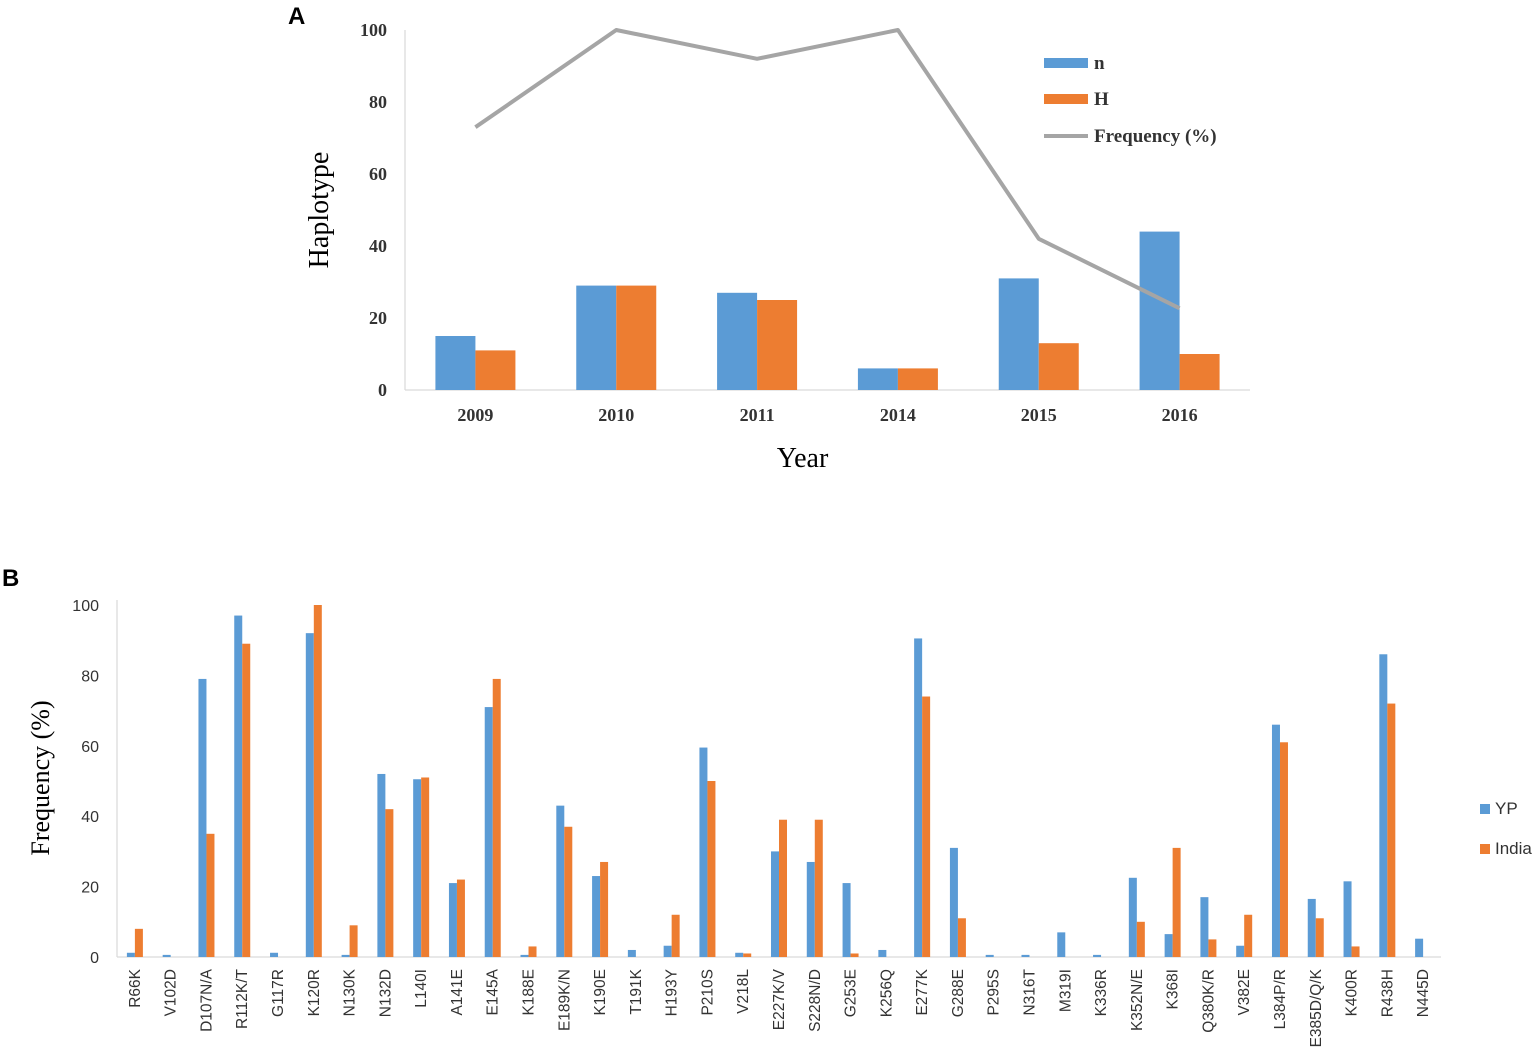  What do you see at coordinates (94, 958) in the screenshot?
I see `b-y-tick-label: 0` at bounding box center [94, 958].